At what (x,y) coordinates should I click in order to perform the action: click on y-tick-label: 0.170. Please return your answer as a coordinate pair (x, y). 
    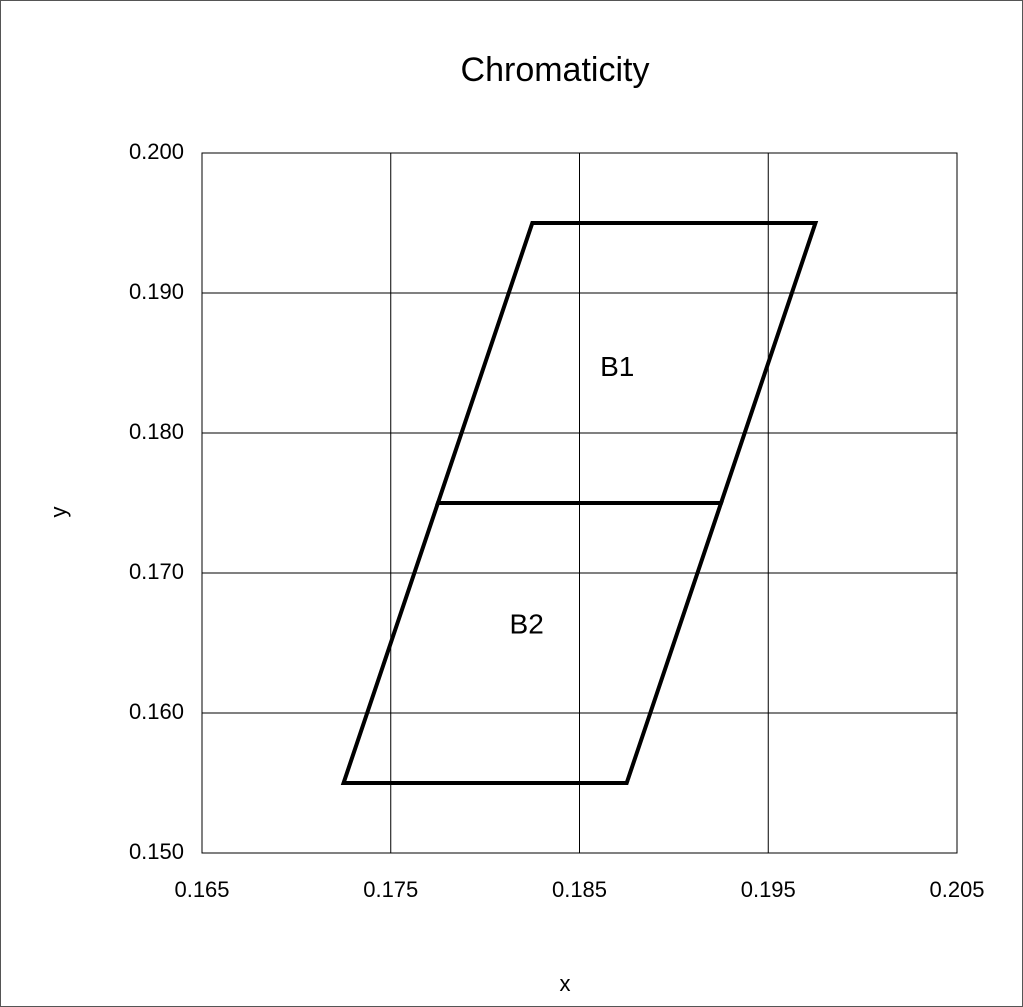
    Looking at the image, I should click on (156, 571).